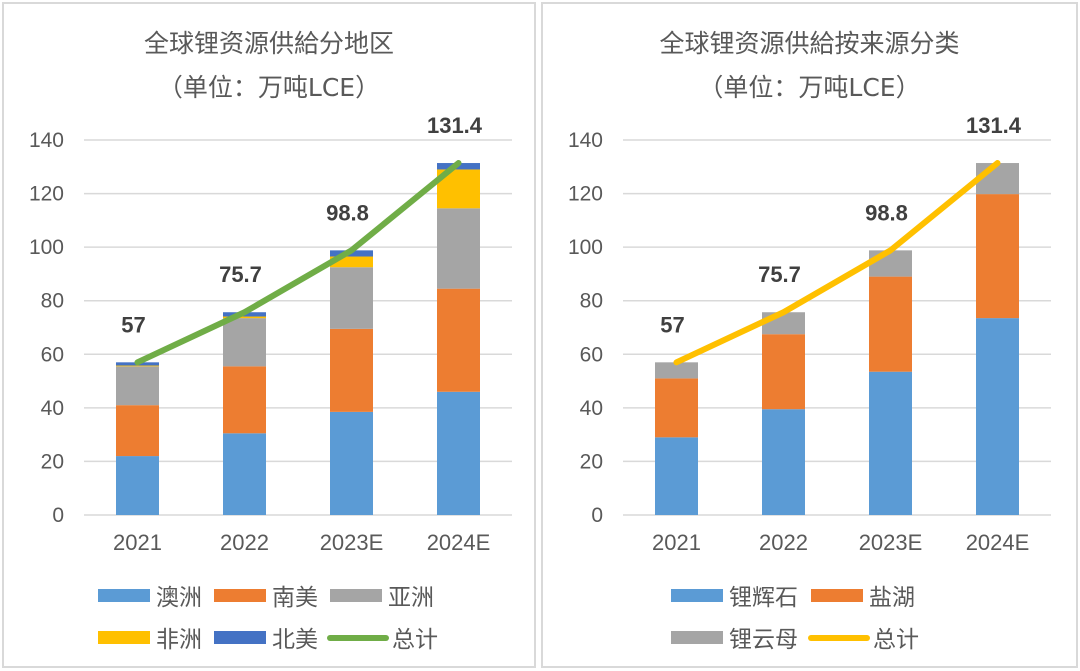  What do you see at coordinates (124, 637) in the screenshot?
I see `legend-swatch-非洲` at bounding box center [124, 637].